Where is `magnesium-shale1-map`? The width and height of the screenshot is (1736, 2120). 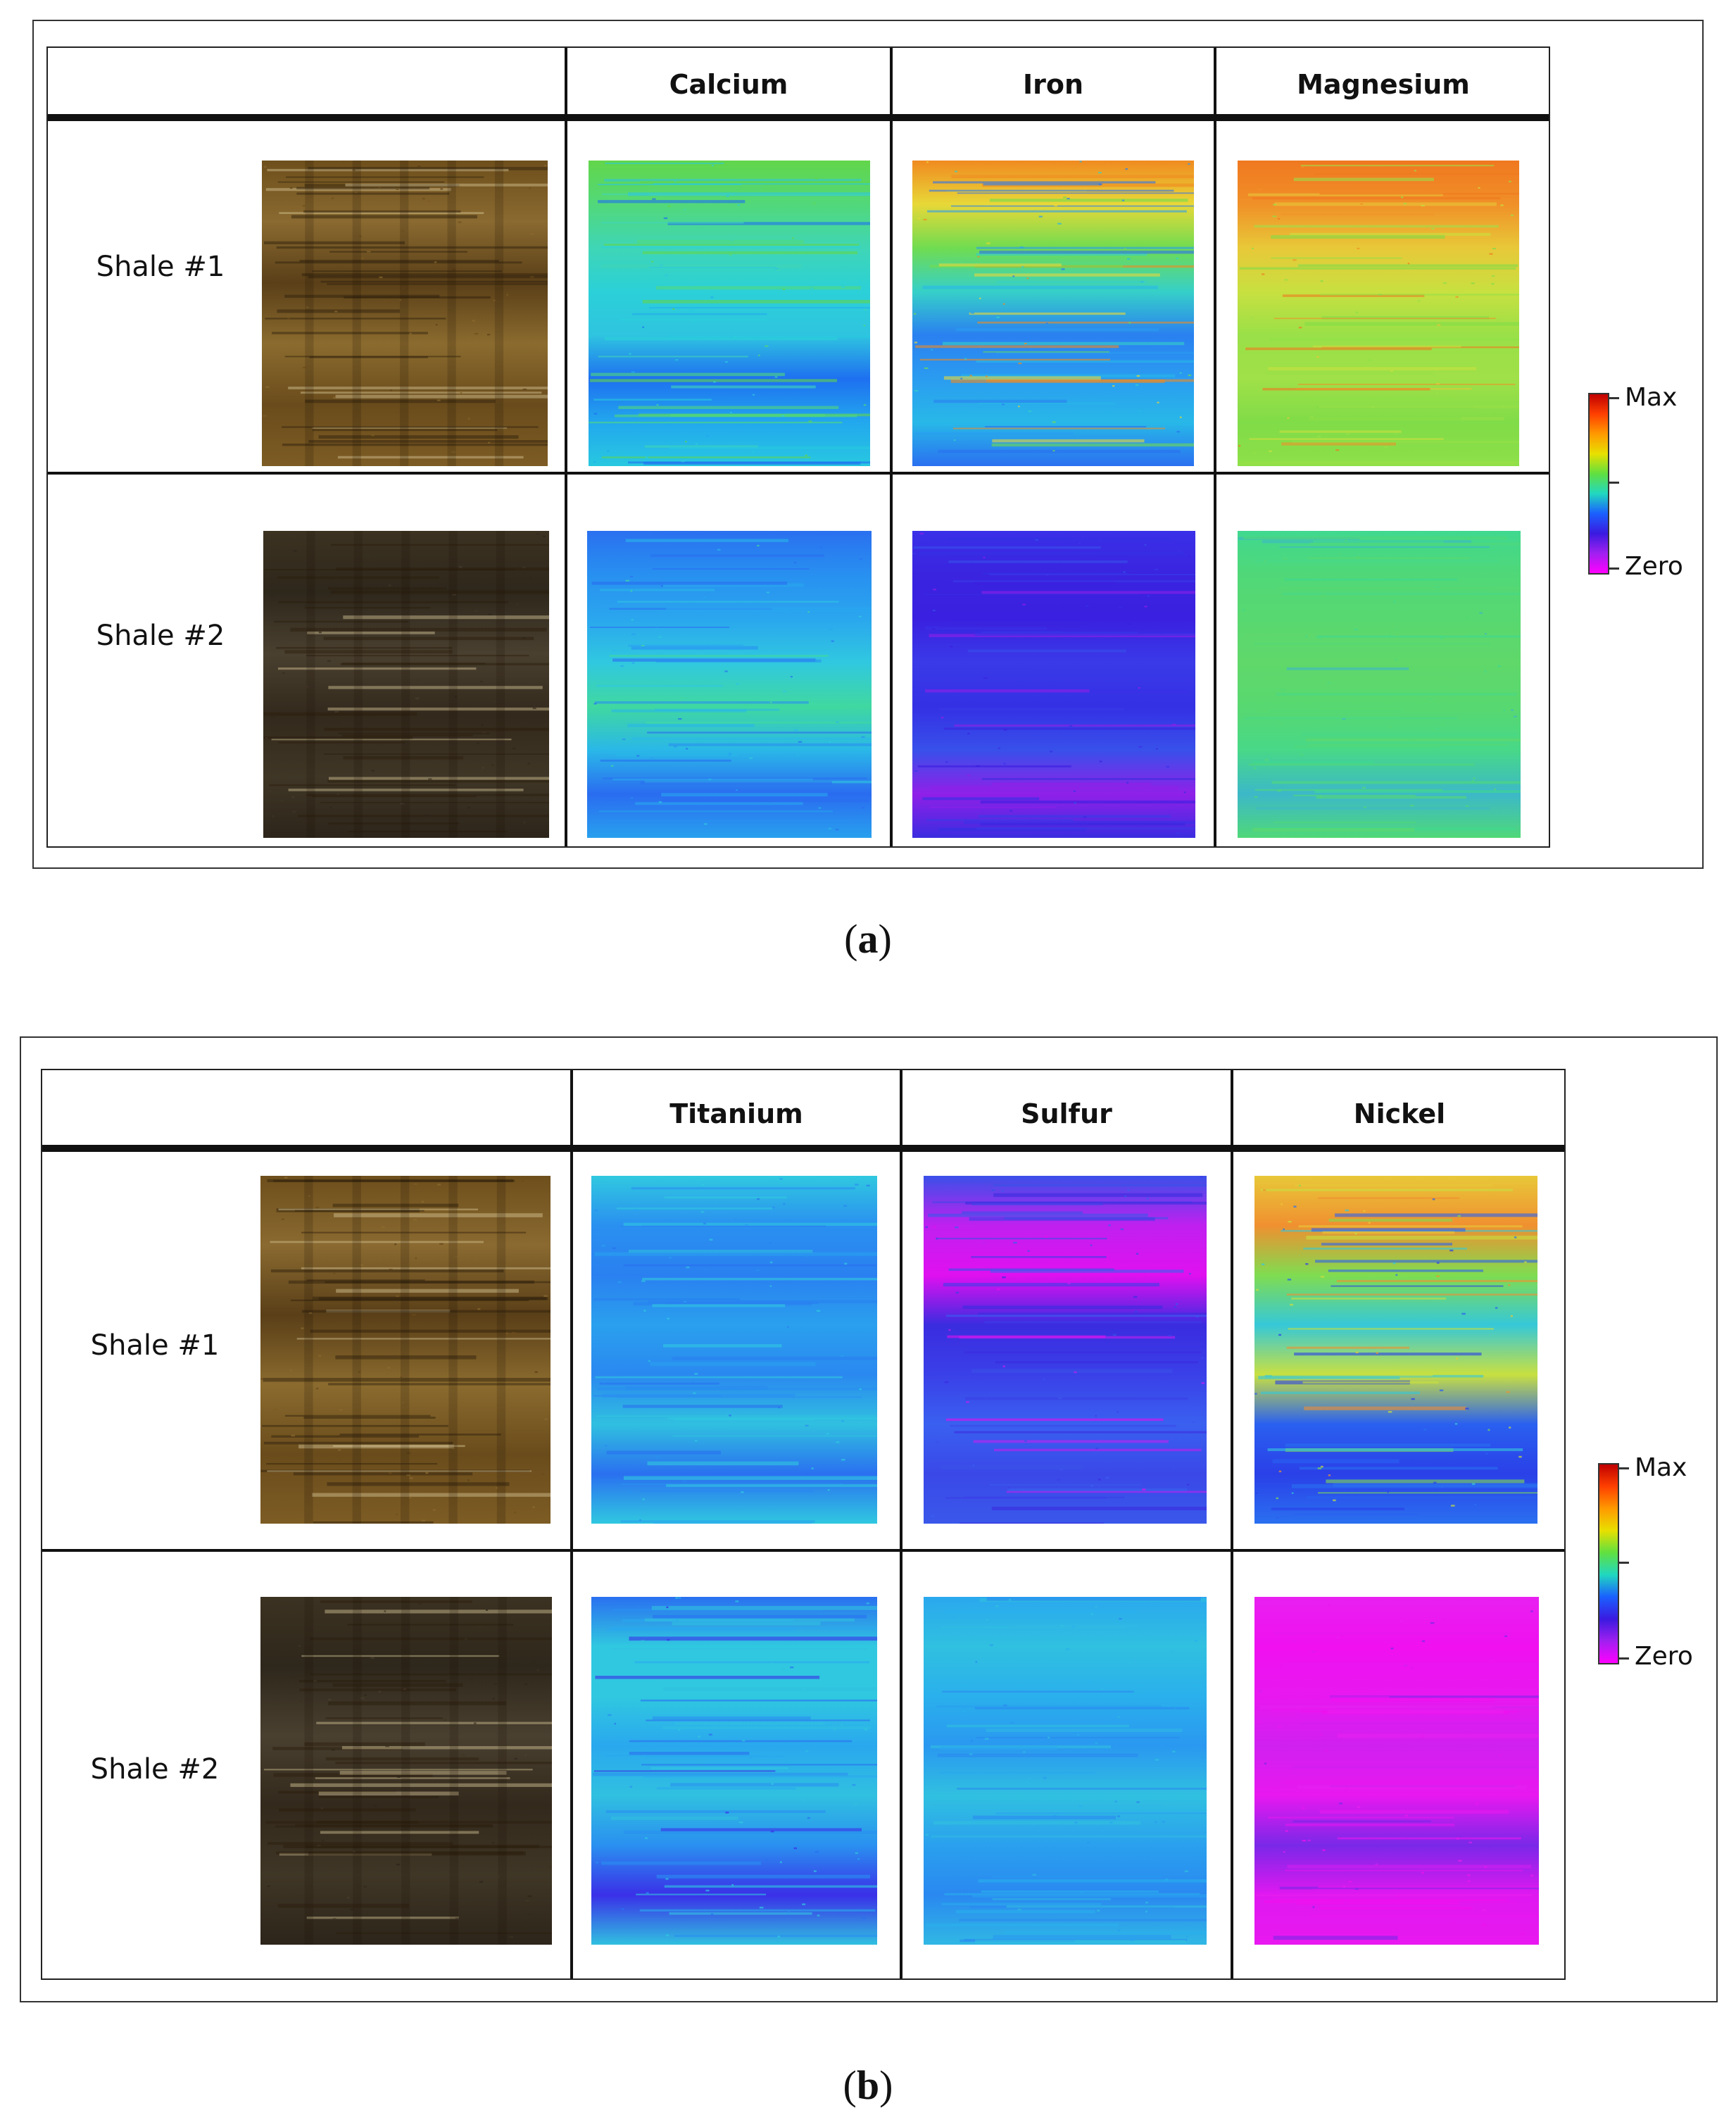
magnesium-shale1-map is located at coordinates (1378, 313).